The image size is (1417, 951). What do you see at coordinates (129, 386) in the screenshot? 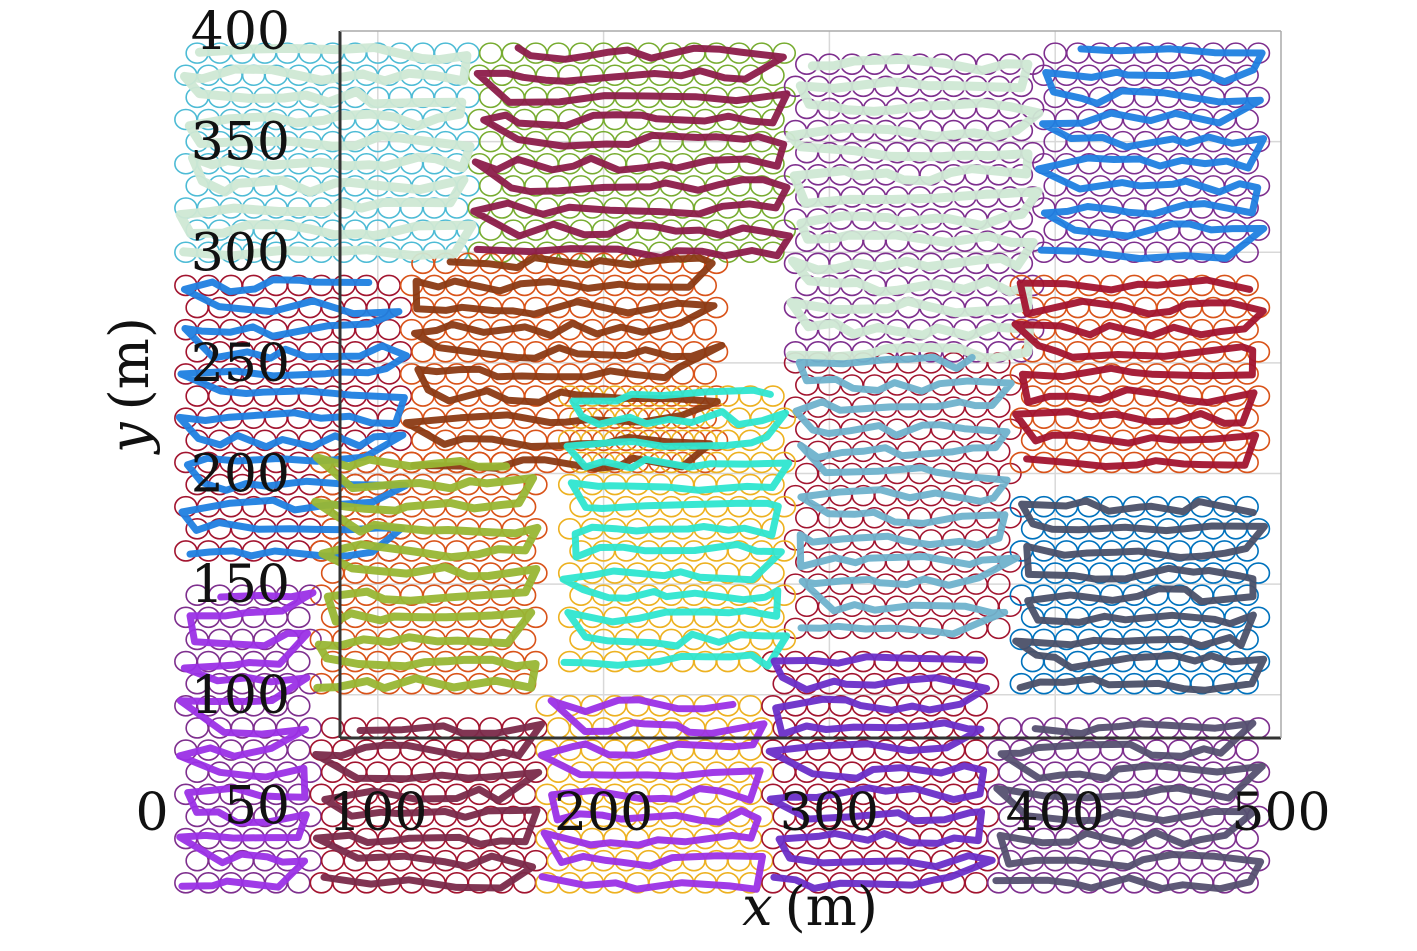
I see `y-axis-label: y(m)` at bounding box center [129, 386].